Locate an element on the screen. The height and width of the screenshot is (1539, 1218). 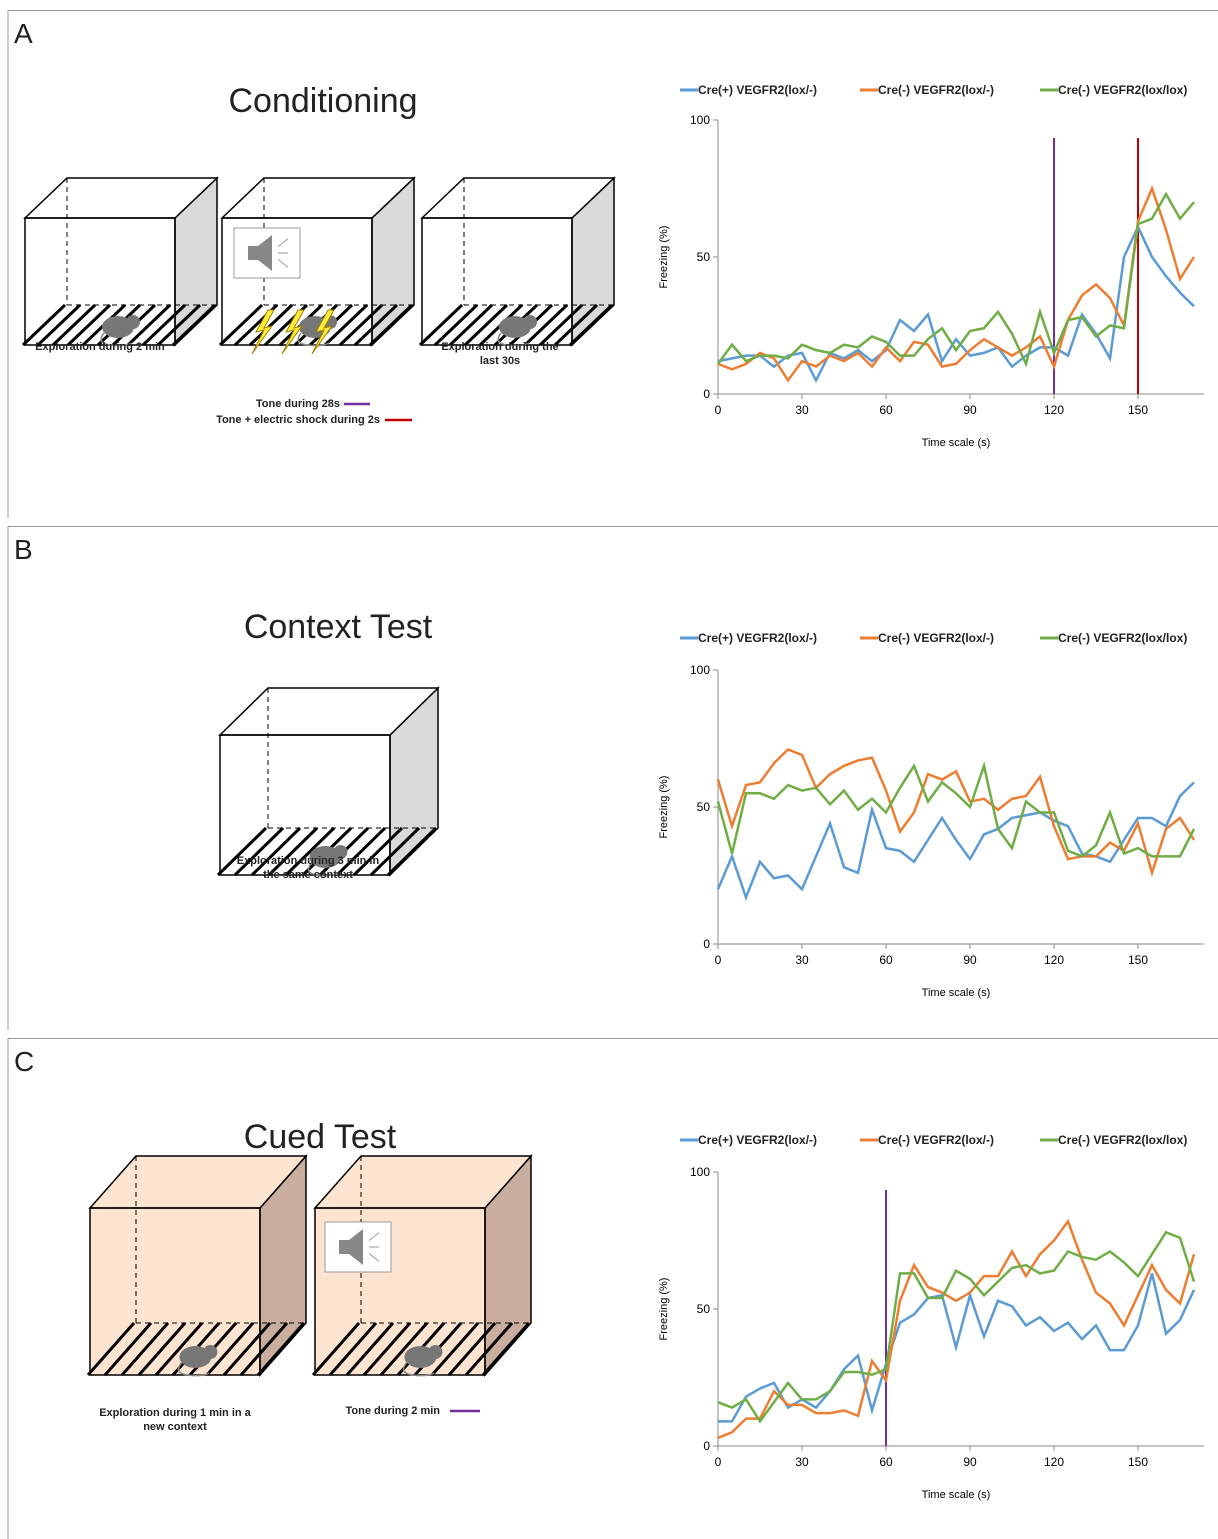
panel-label: A is located at coordinates (23, 33).